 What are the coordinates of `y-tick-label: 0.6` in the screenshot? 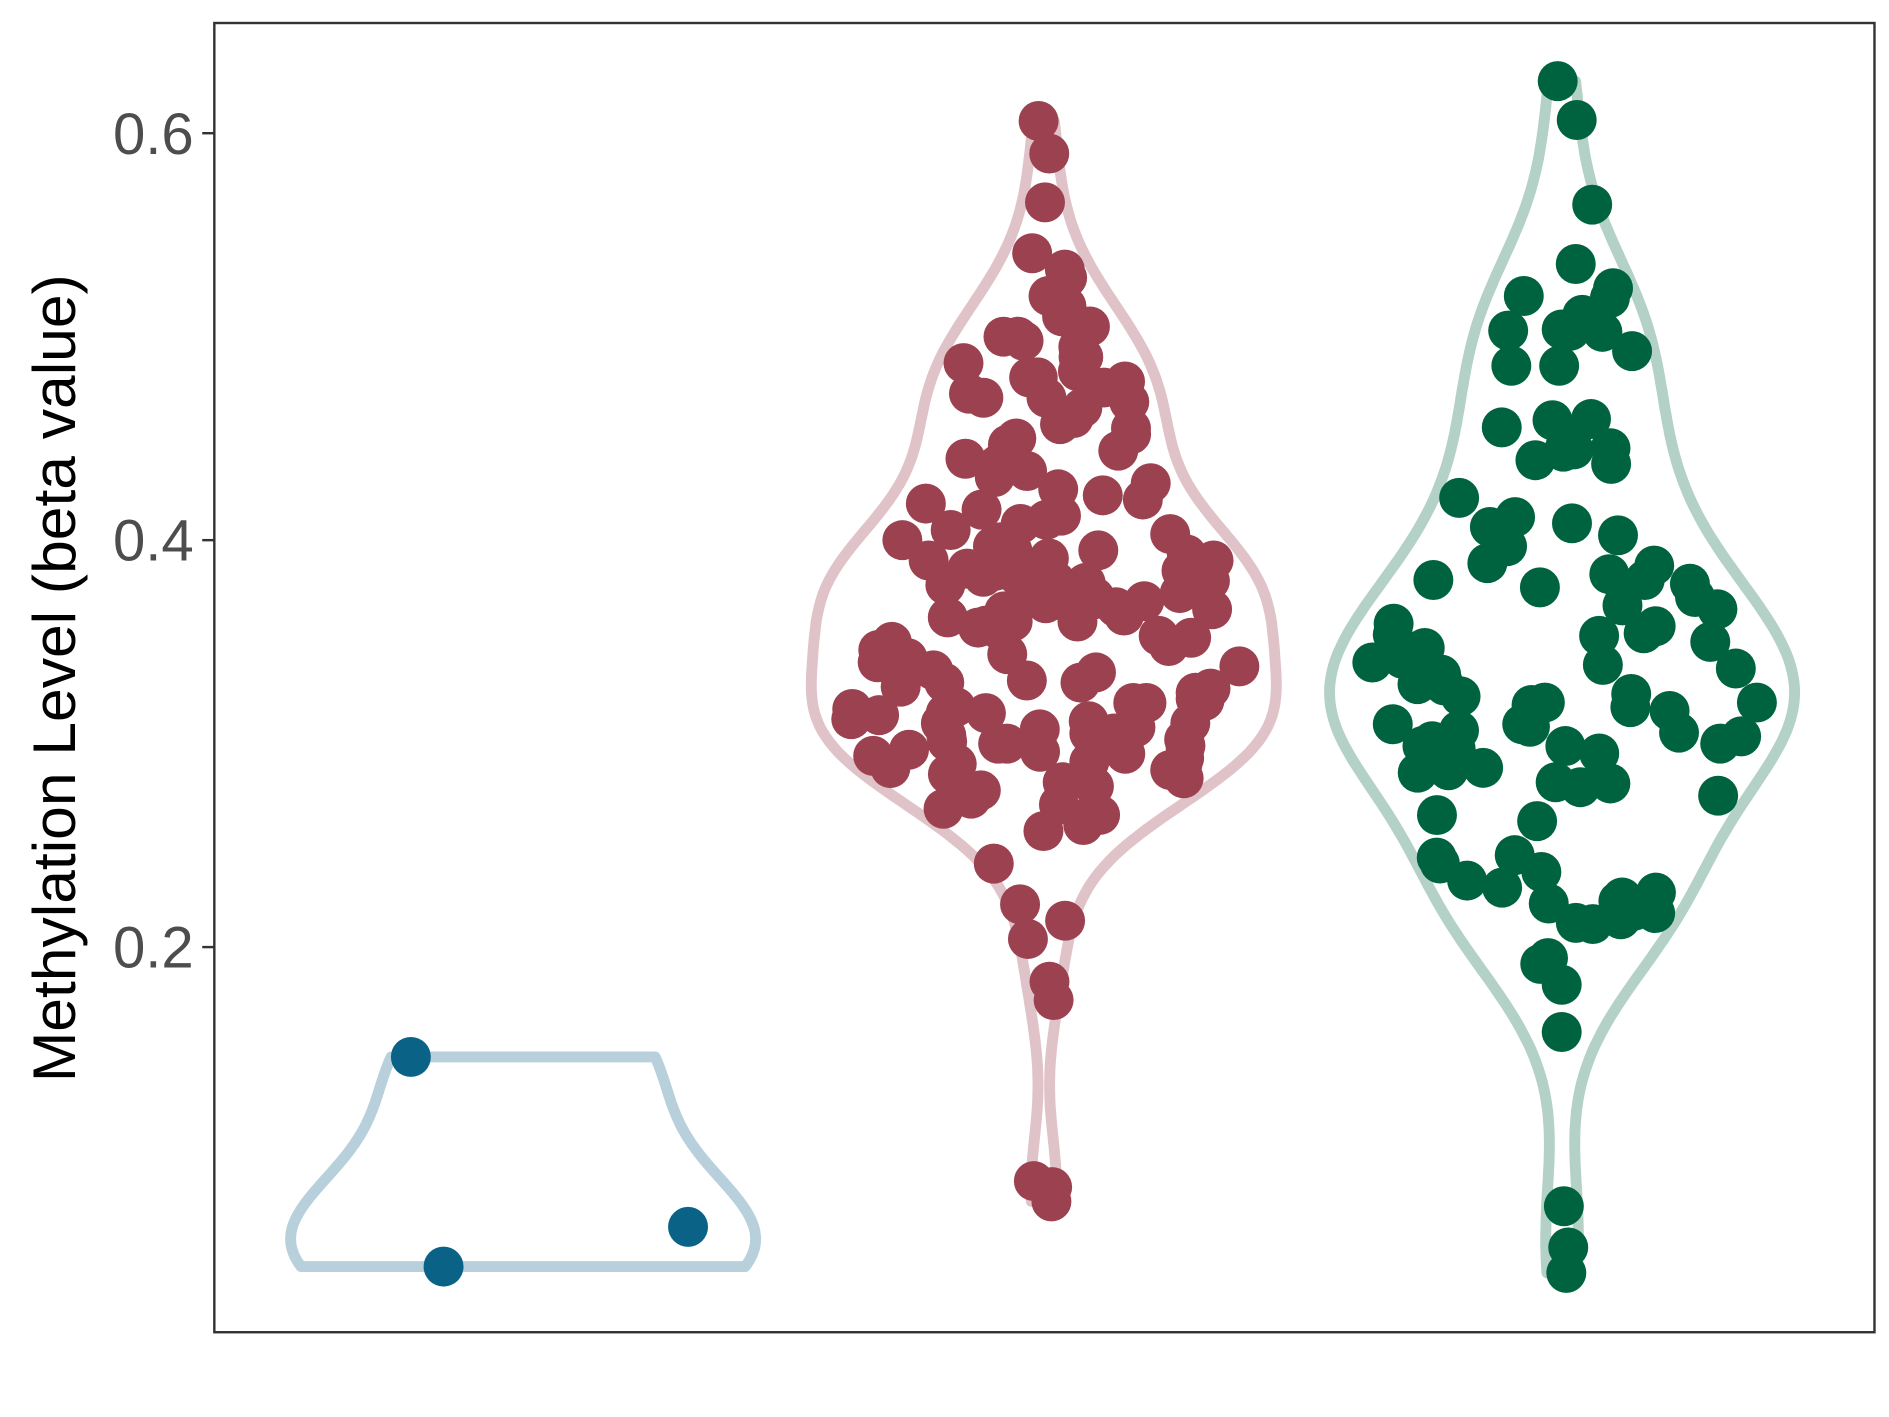 It's located at (153, 134).